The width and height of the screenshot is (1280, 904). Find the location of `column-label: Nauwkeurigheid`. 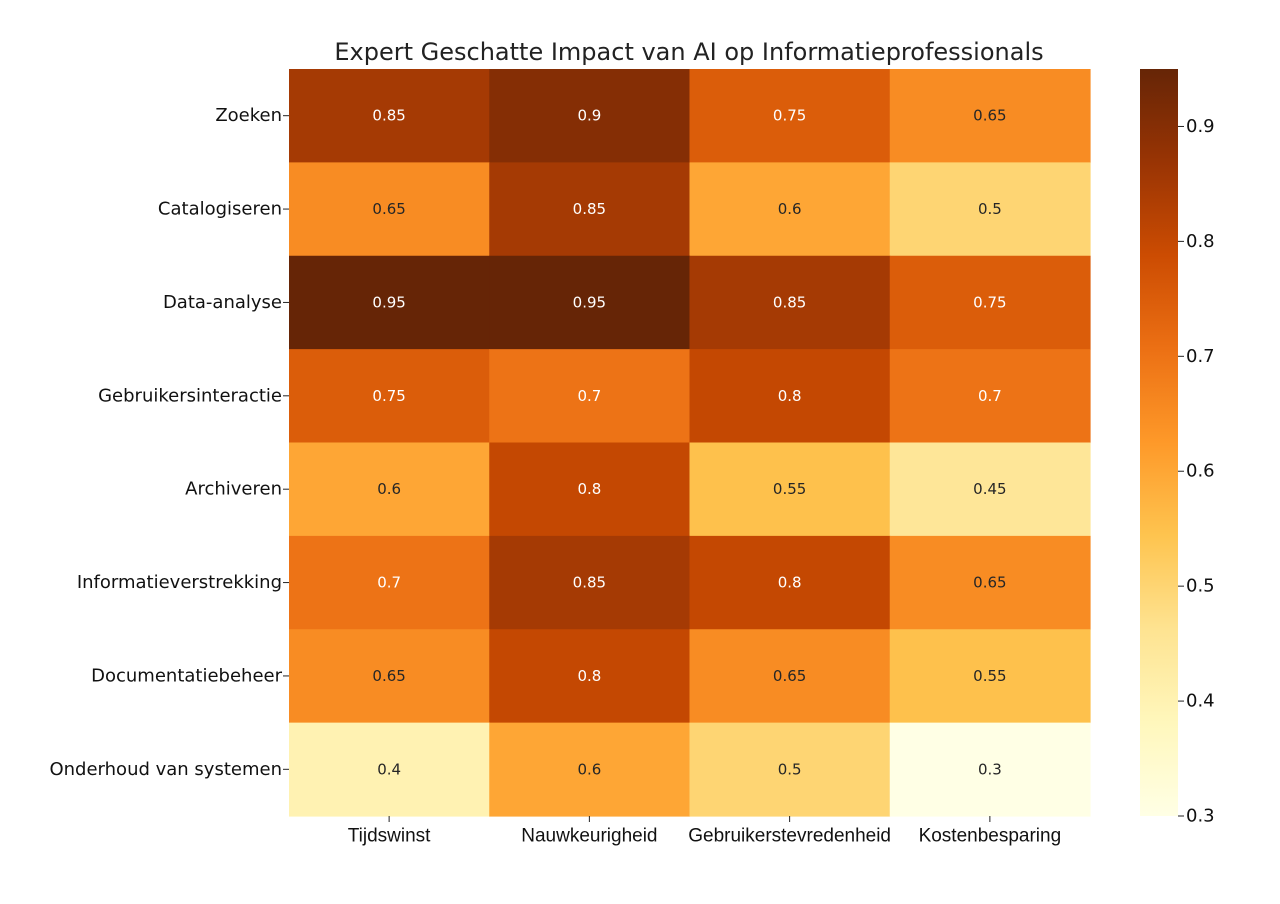

column-label: Nauwkeurigheid is located at coordinates (589, 836).